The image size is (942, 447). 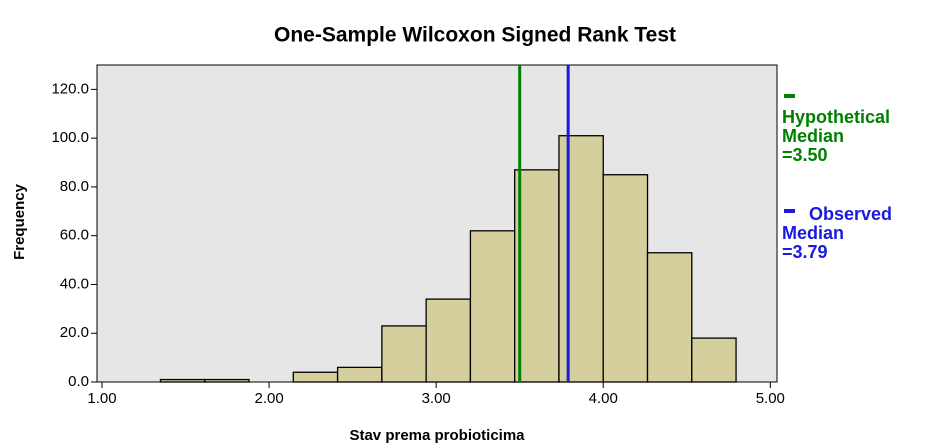 I want to click on x-tick-label: 3.00, so click(x=436, y=398).